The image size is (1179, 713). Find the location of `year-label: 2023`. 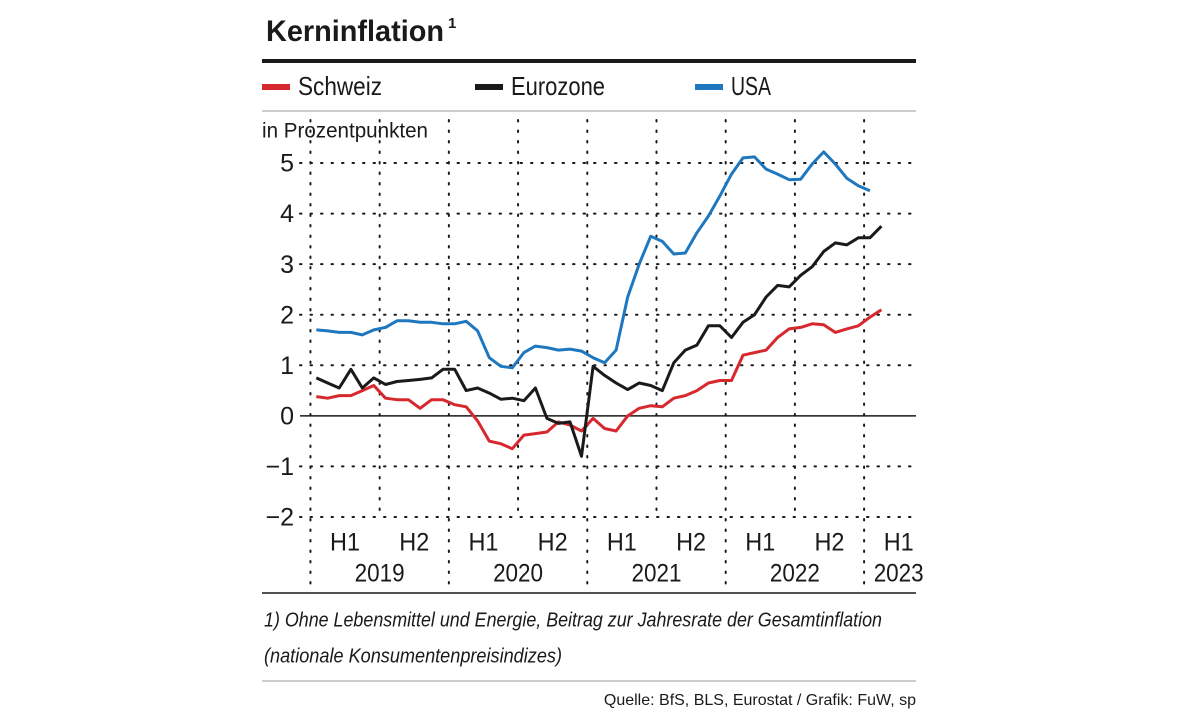

year-label: 2023 is located at coordinates (899, 574).